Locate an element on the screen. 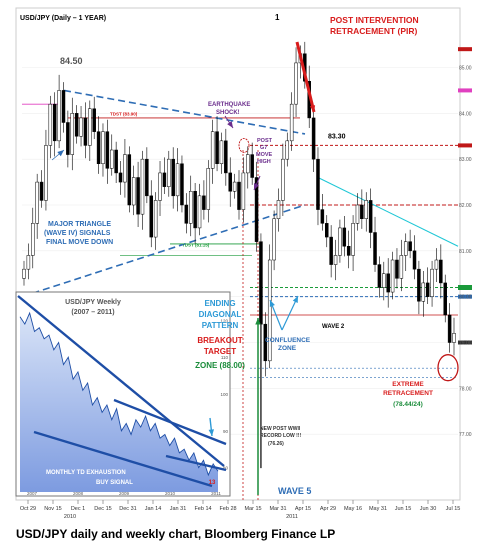  g7-arrow-head is located at coordinates (257, 186).